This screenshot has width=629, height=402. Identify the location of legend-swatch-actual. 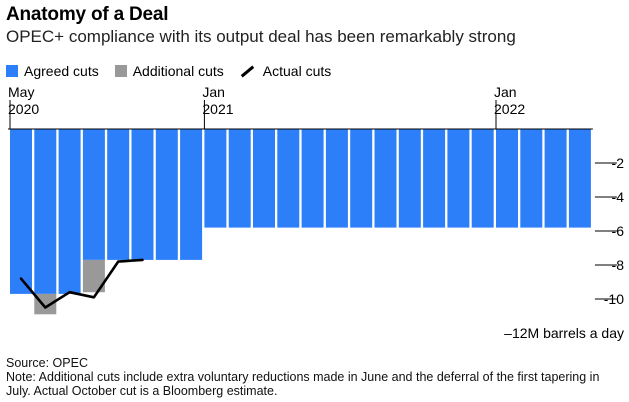
(247, 71).